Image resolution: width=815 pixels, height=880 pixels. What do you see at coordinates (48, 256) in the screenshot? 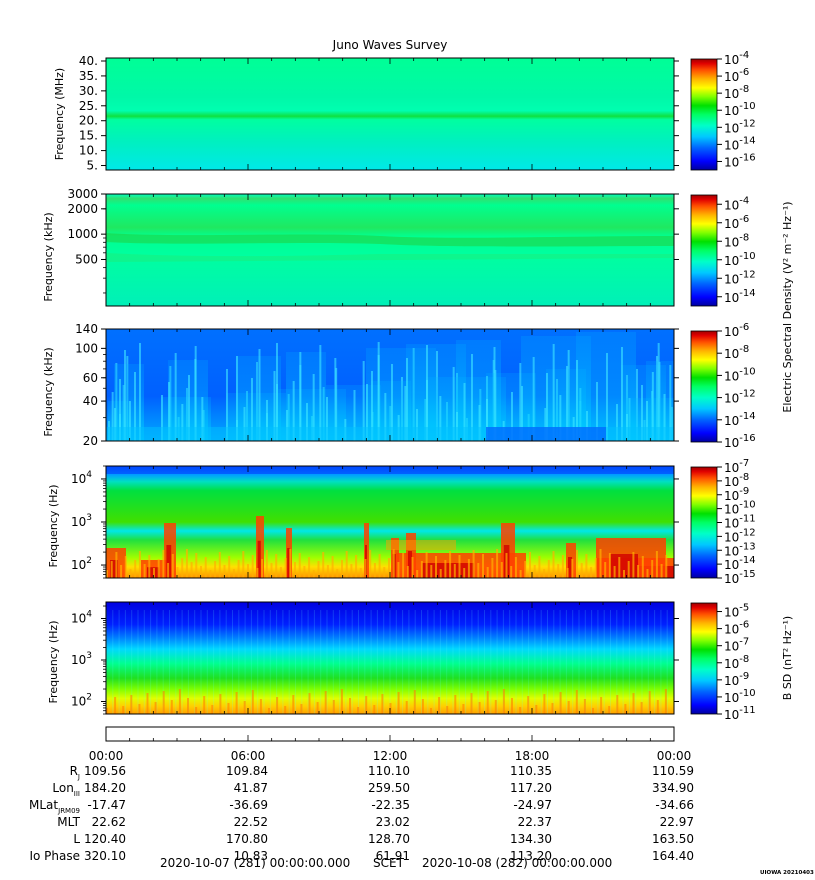
I see `y-axis-label-2: Frequency (kHz)` at bounding box center [48, 256].